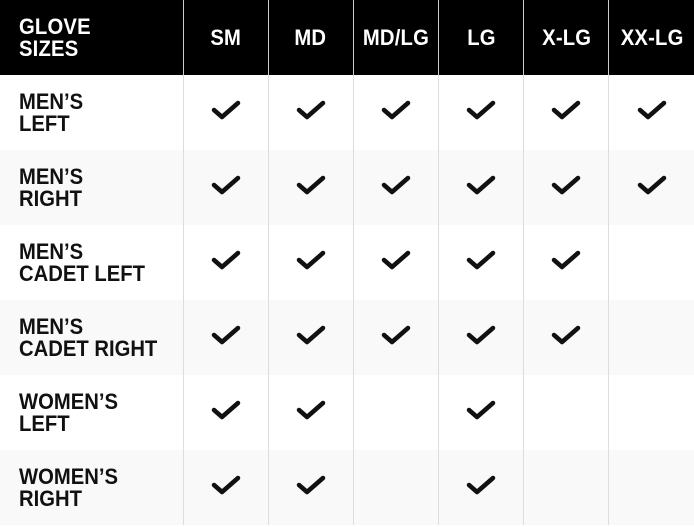 This screenshot has height=527, width=694. I want to click on size-header-label: MD/LG, so click(395, 37).